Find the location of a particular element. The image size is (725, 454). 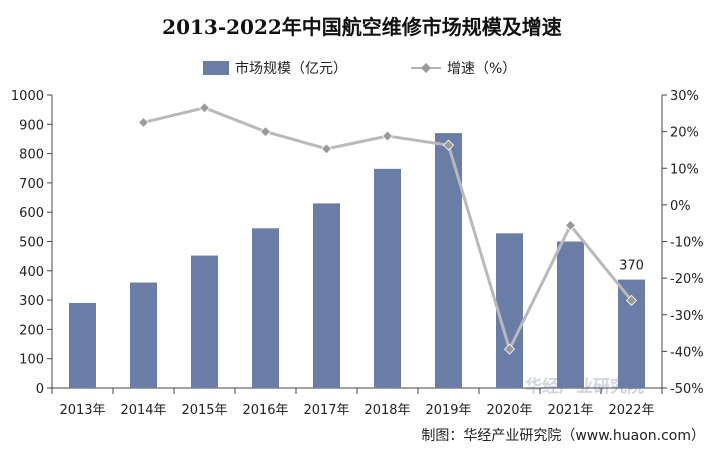

left-tick-label: 400 is located at coordinates (31, 272).